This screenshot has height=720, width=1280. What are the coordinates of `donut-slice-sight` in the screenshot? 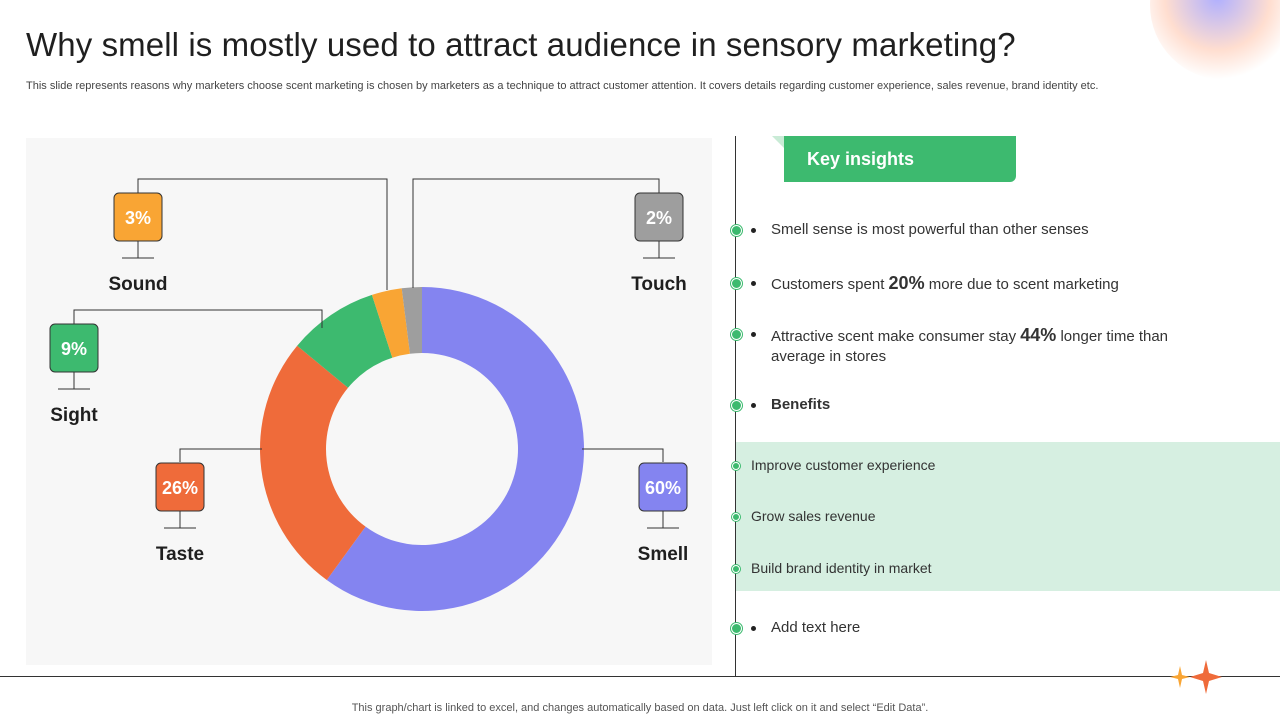 It's located at (345, 341).